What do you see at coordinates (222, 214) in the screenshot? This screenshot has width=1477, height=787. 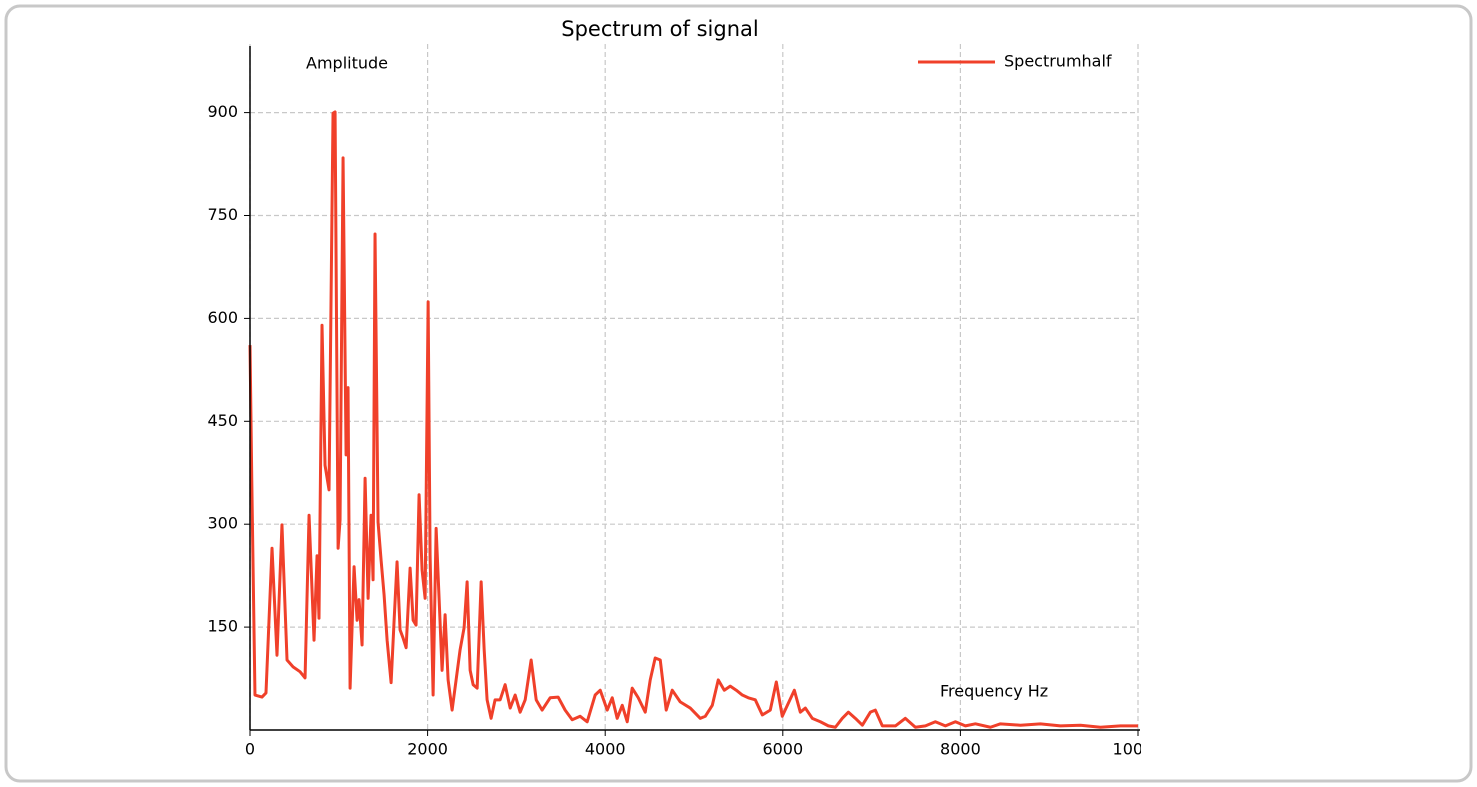 I see `y-tick-label: 750` at bounding box center [222, 214].